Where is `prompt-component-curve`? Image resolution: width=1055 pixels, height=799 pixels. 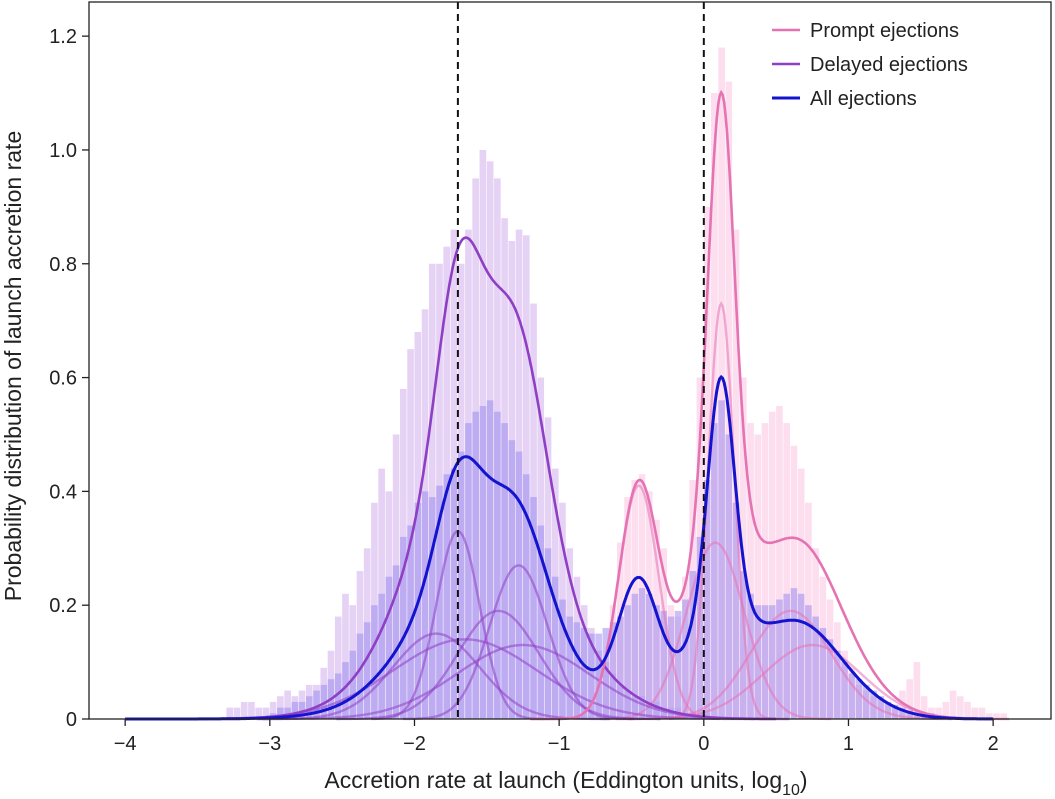
prompt-component-curve is located at coordinates (721, 511).